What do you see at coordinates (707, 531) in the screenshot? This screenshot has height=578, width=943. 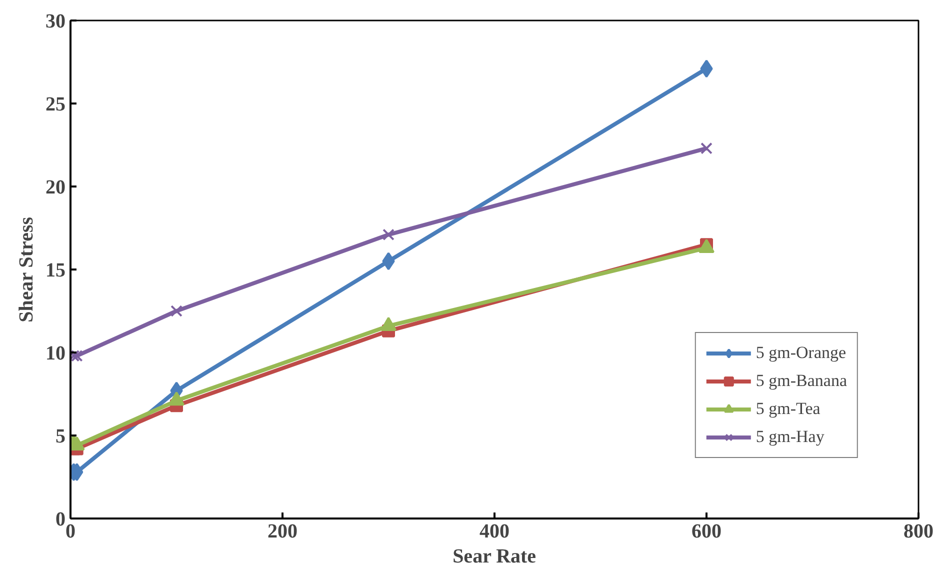 I see `x-tick-label: 600` at bounding box center [707, 531].